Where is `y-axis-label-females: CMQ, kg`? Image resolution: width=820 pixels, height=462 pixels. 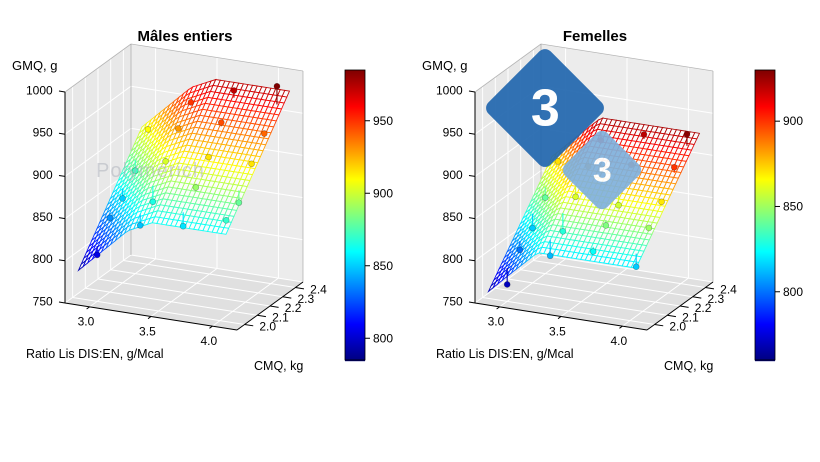 y-axis-label-females: CMQ, kg is located at coordinates (689, 366).